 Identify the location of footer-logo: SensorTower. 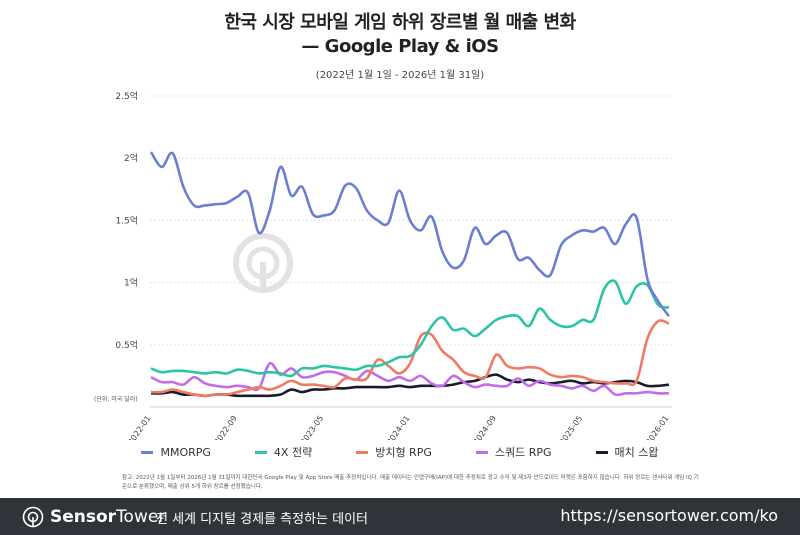
(93, 517).